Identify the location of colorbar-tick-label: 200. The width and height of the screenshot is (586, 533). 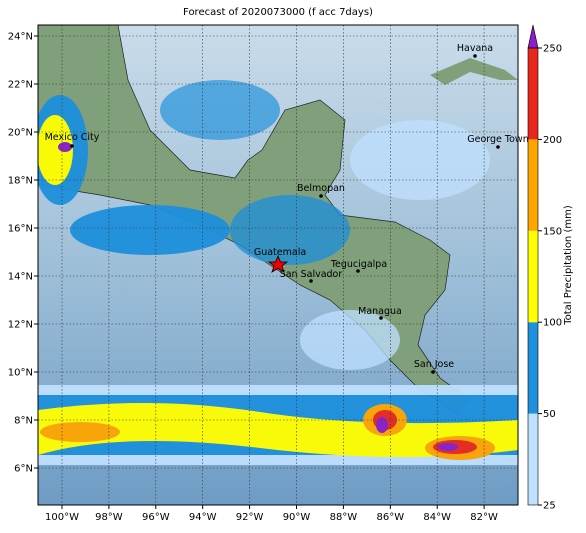
(552, 140).